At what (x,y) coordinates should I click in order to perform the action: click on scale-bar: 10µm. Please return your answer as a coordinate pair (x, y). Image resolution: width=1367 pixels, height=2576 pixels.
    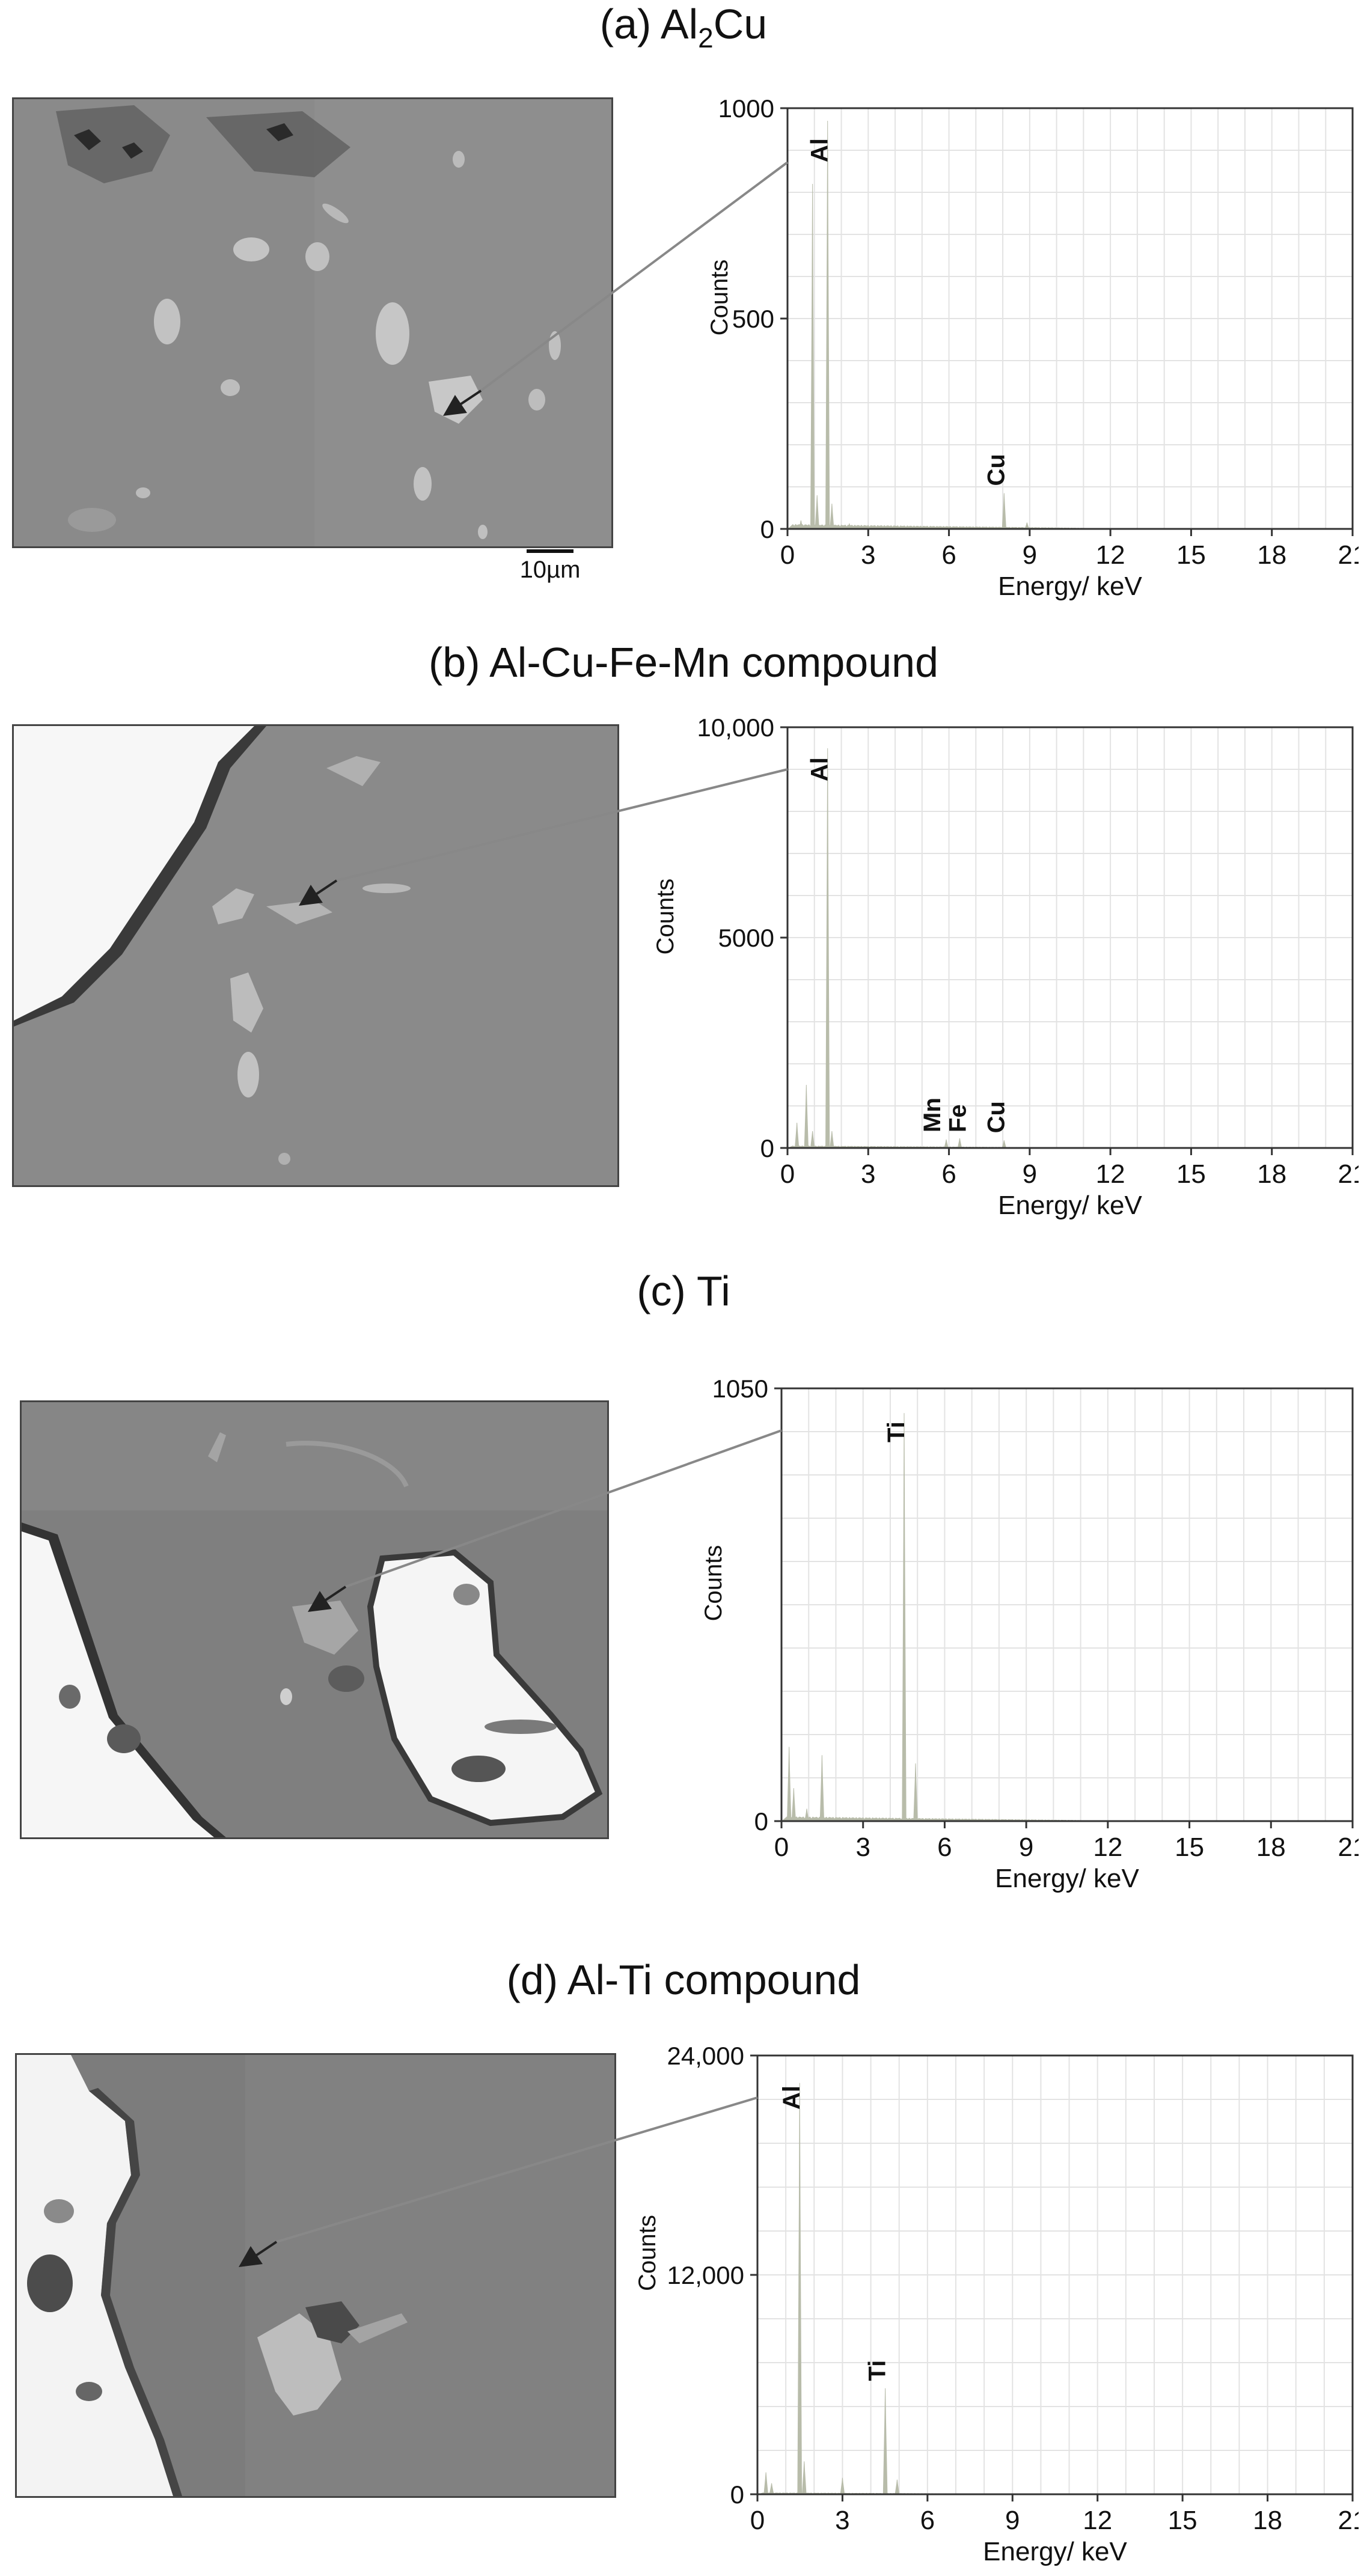
    Looking at the image, I should click on (550, 566).